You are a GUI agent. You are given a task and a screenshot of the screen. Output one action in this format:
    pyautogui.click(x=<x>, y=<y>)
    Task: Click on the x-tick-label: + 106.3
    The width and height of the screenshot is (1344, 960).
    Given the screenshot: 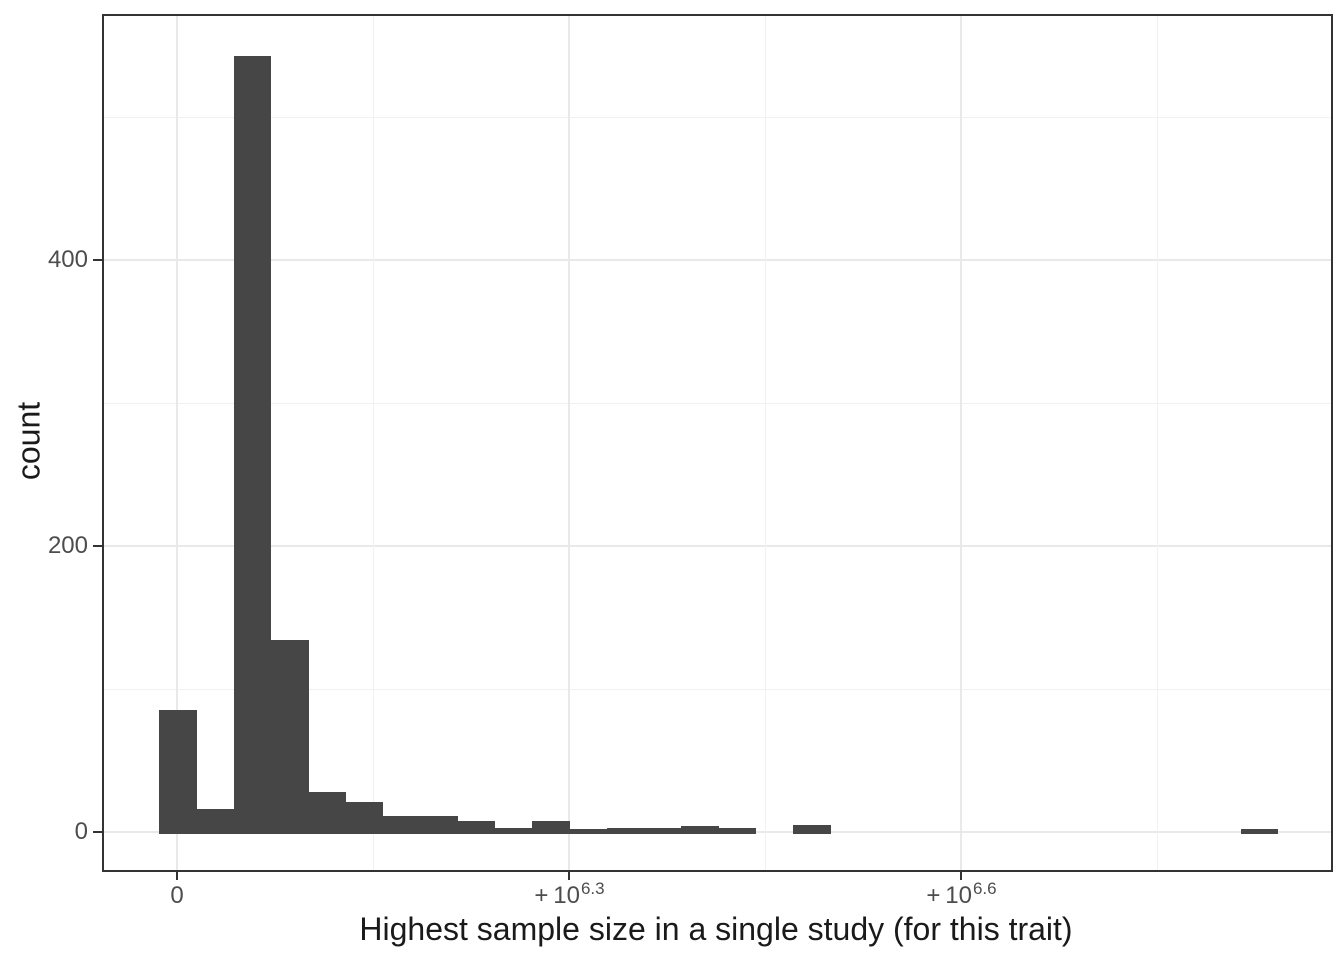 What is the action you would take?
    pyautogui.click(x=569, y=894)
    